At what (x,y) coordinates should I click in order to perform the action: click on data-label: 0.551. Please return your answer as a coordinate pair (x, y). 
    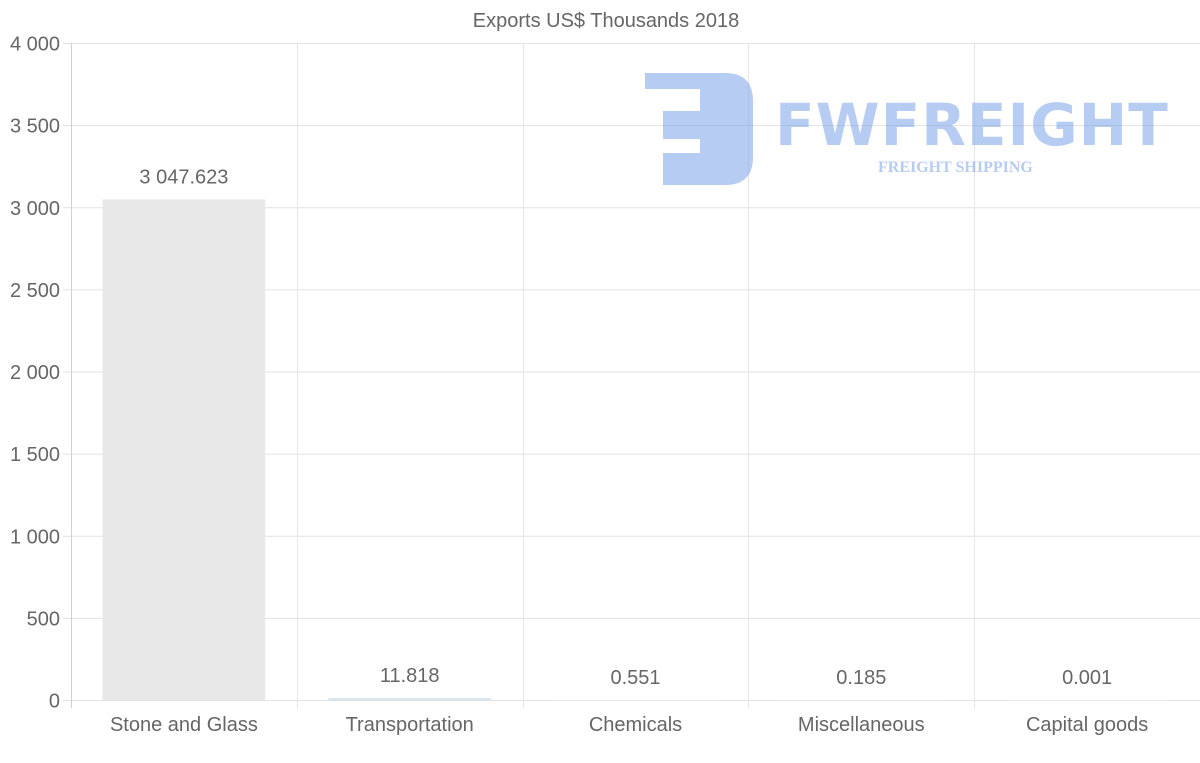
    Looking at the image, I should click on (635, 678).